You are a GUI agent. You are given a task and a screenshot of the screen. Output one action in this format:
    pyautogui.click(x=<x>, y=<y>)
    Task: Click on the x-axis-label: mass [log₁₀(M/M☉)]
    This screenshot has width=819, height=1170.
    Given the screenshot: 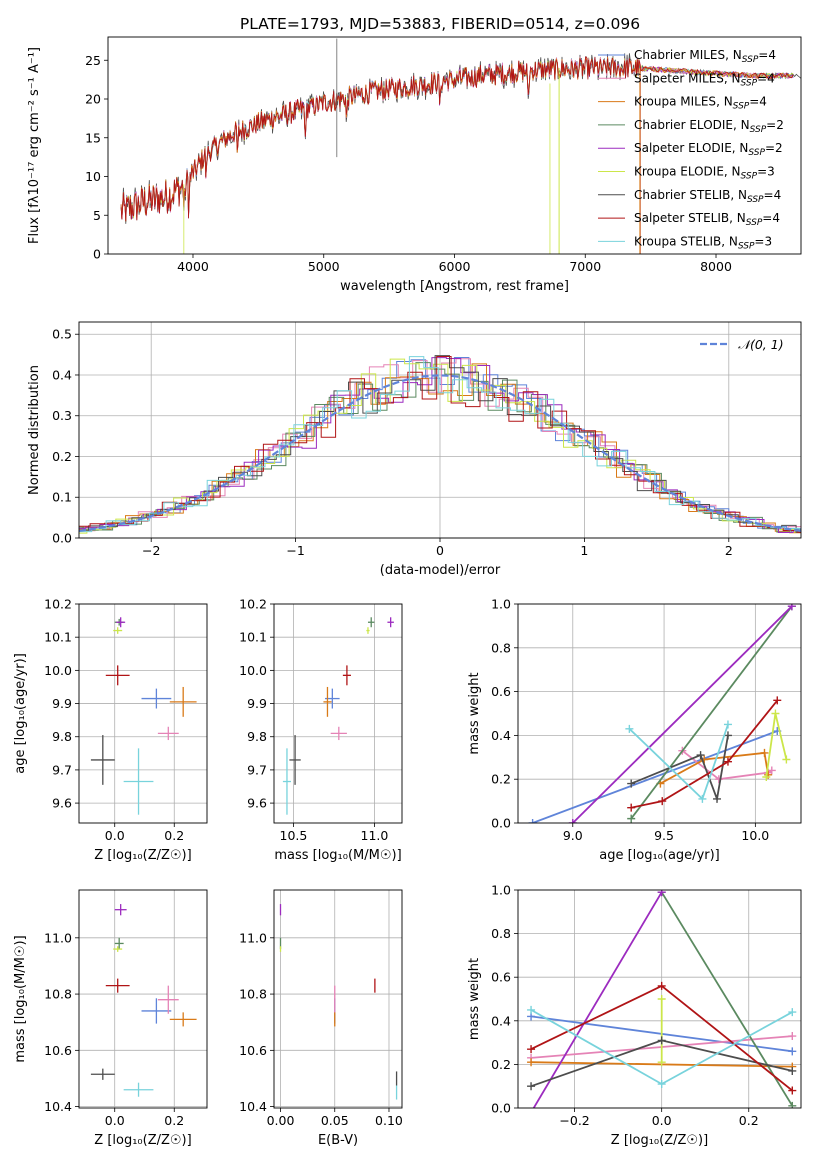 What is the action you would take?
    pyautogui.click(x=337, y=855)
    